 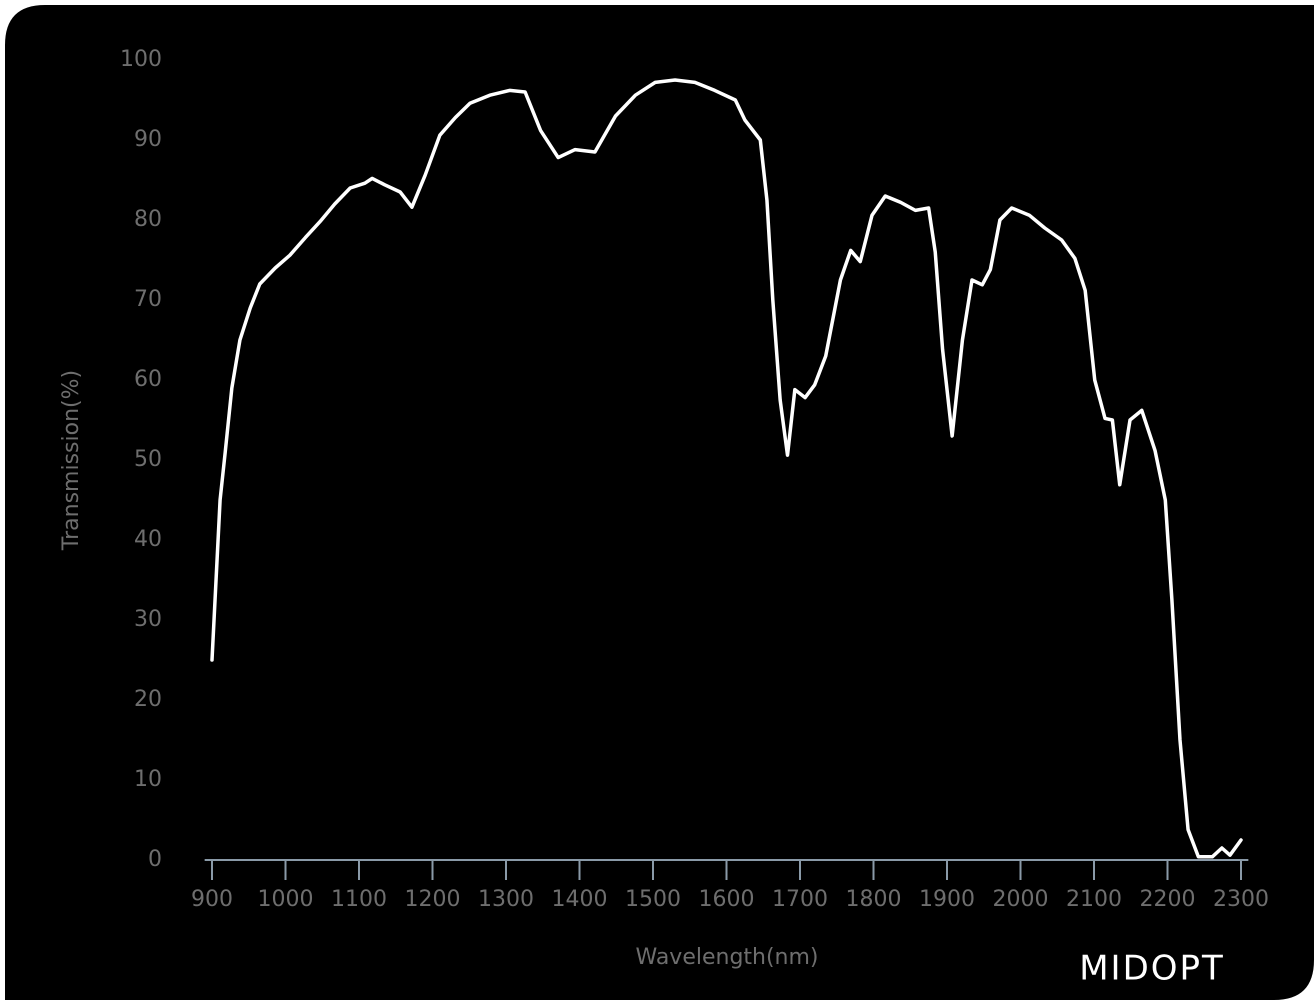 I want to click on y-tick-label: 40, so click(x=148, y=539).